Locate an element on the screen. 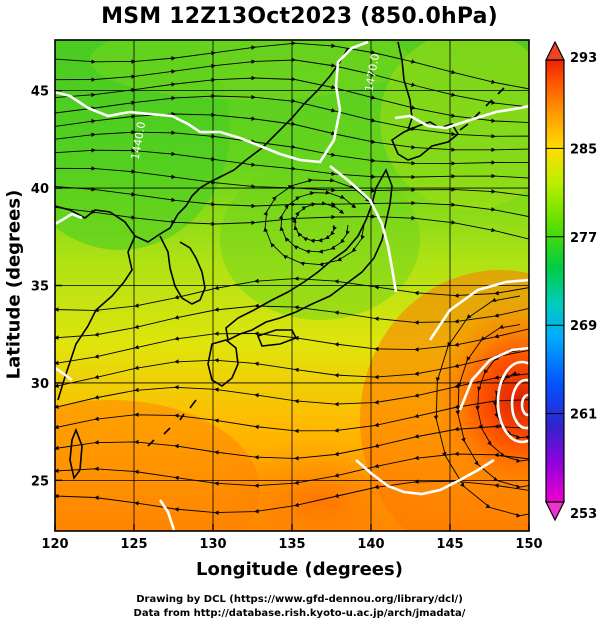 The width and height of the screenshot is (599, 625). coastline-korea-peninsula is located at coordinates (182, 270).